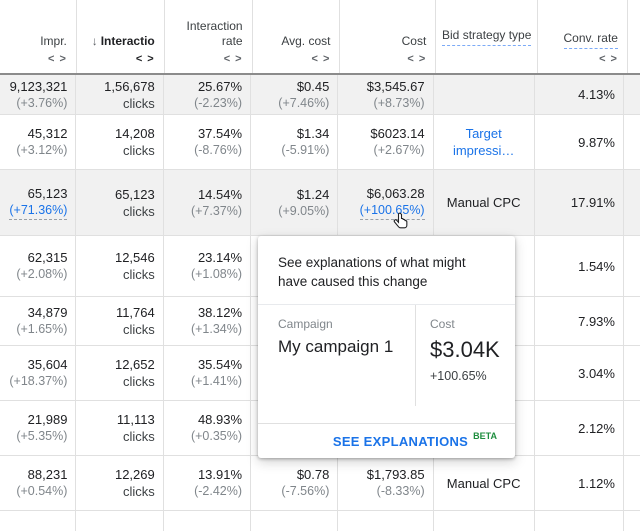 This screenshot has height=531, width=640. Describe the element at coordinates (218, 150) in the screenshot. I see `interaction-rate-change: (-8.76%)` at that location.